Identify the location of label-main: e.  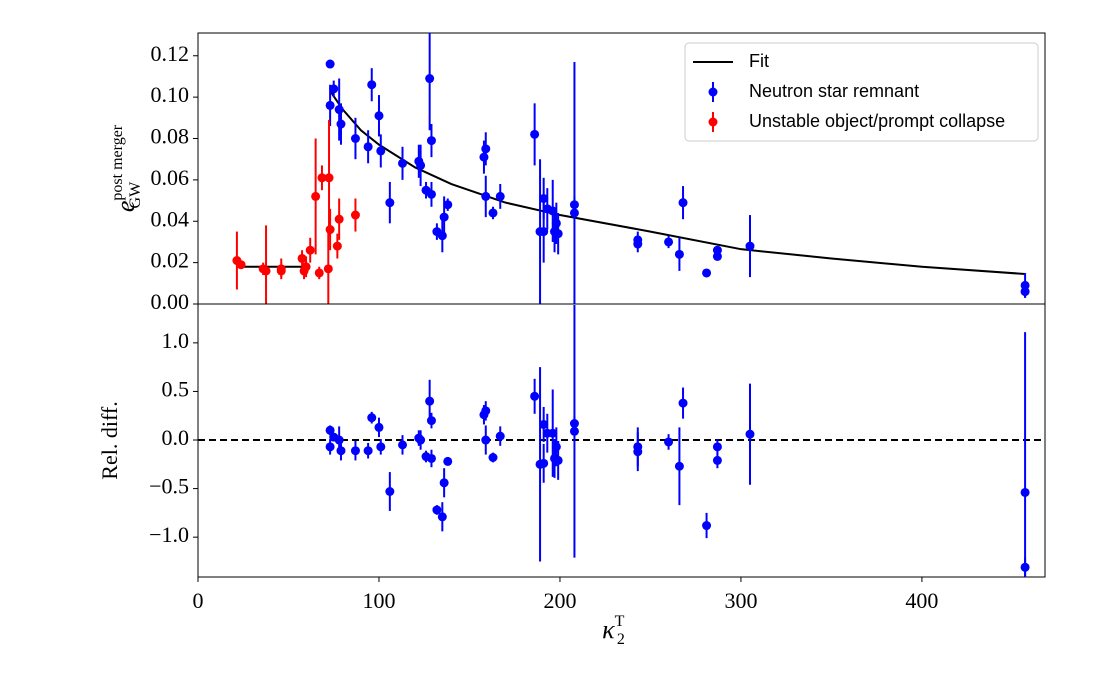
(125, 207).